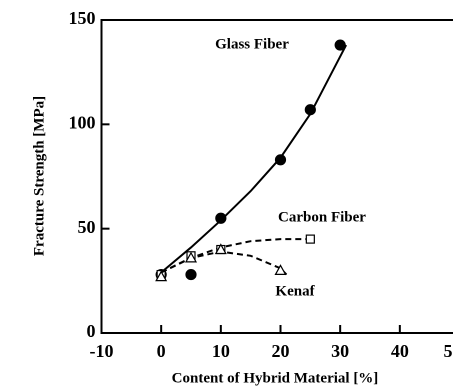  Describe the element at coordinates (400, 351) in the screenshot. I see `x-tick-label: 40` at that location.